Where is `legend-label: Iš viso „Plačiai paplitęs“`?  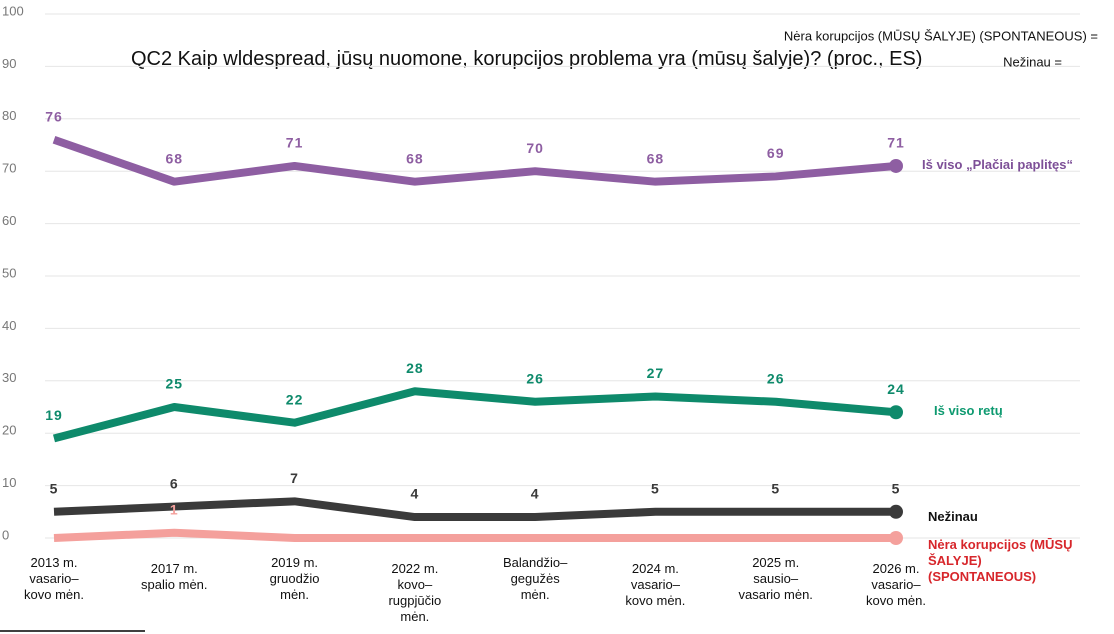 legend-label: Iš viso „Plačiai paplitęs“ is located at coordinates (998, 164).